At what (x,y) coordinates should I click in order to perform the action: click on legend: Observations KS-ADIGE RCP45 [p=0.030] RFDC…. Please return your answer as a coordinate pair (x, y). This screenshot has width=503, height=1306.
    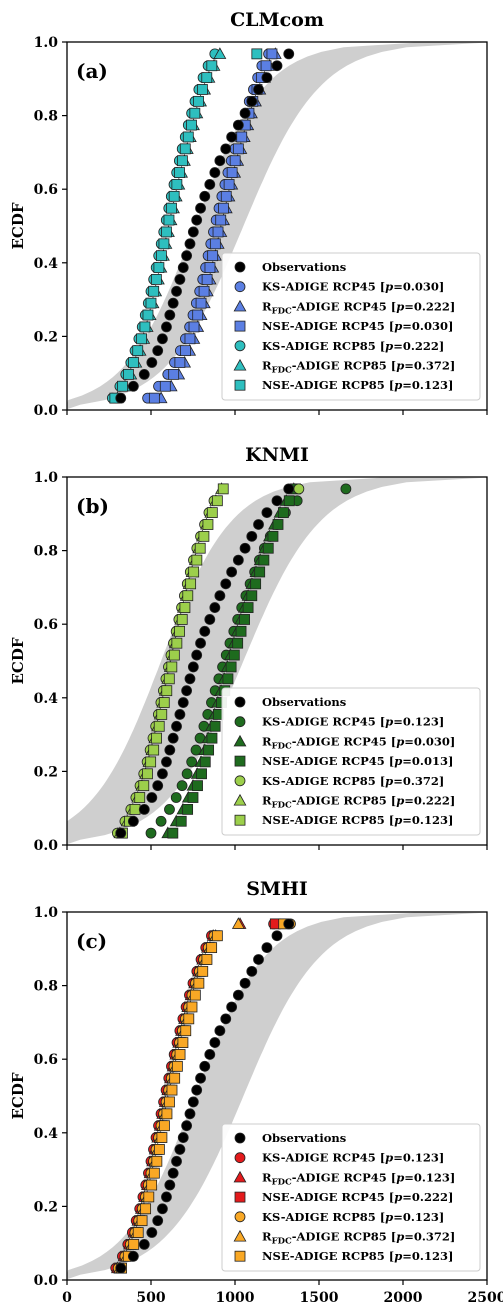
    Looking at the image, I should click on (351, 326).